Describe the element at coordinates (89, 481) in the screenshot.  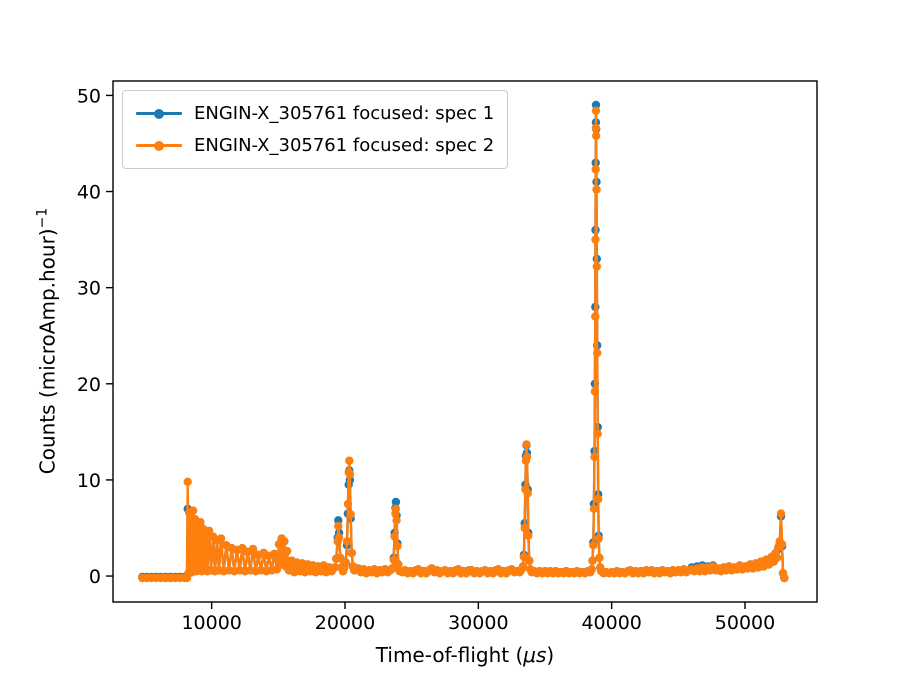
I see `y-tick-label: 10` at that location.